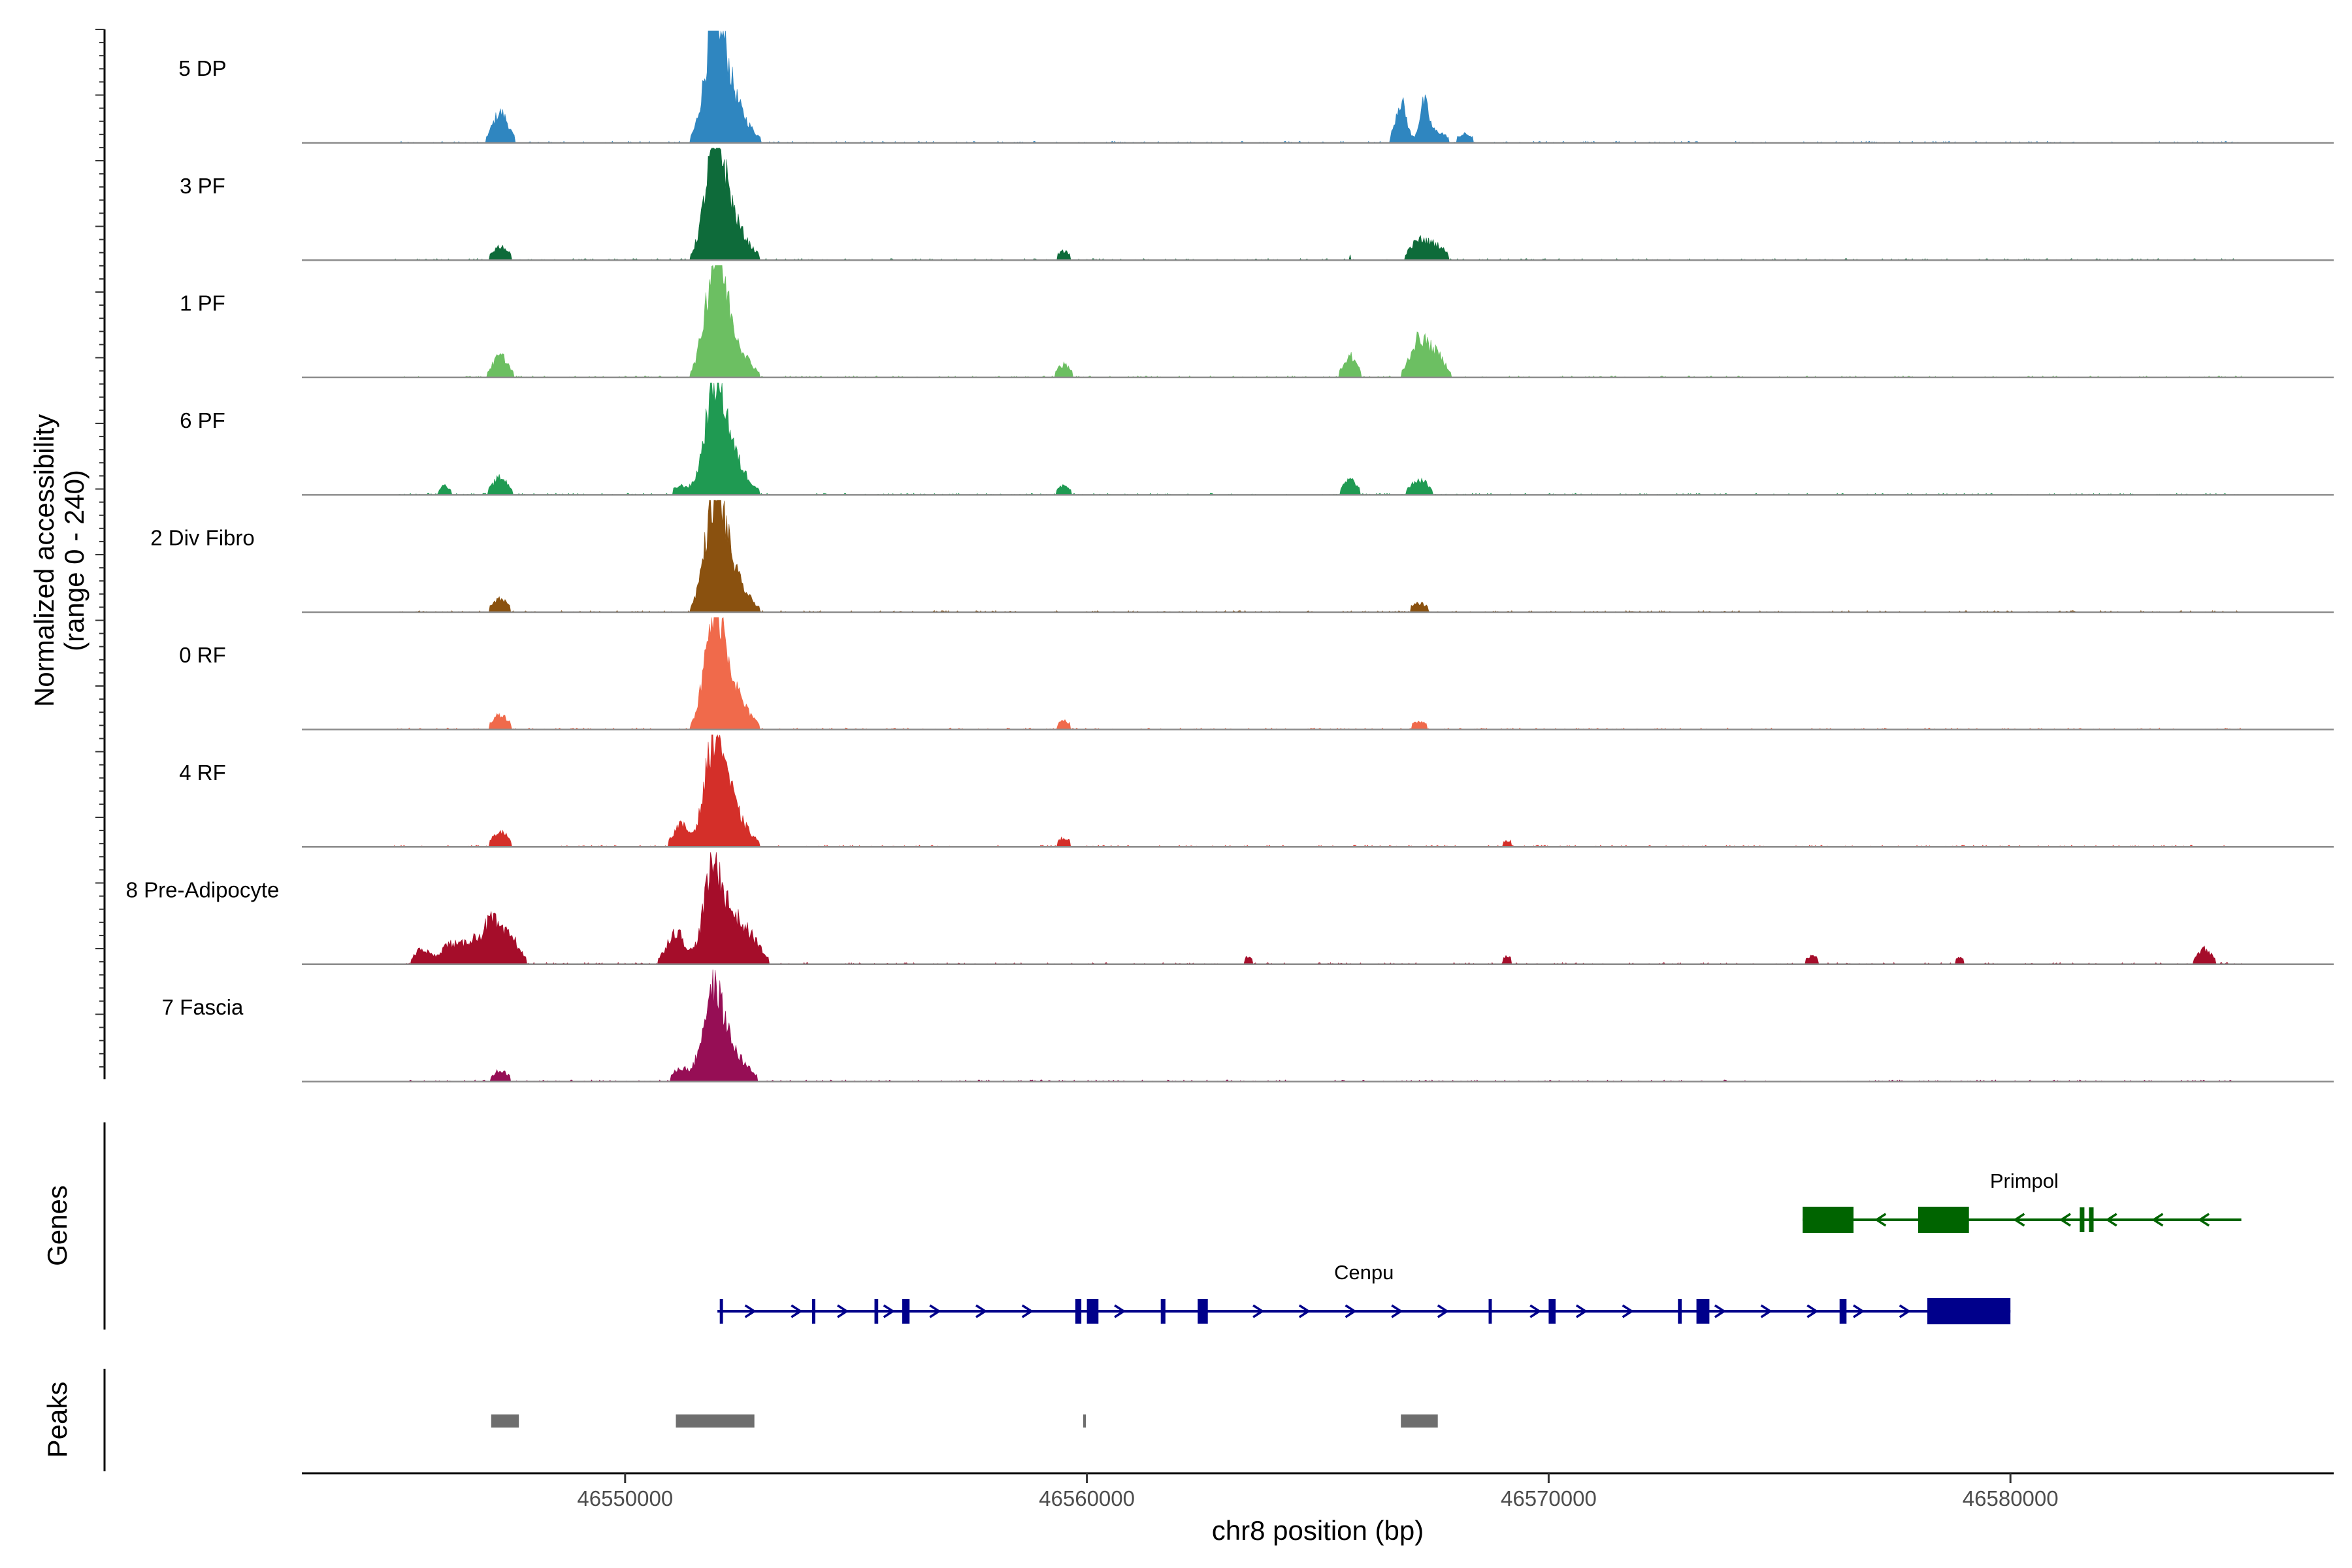 The height and width of the screenshot is (1568, 2352). I want to click on coverage-track: 3 PF, so click(1257, 204).